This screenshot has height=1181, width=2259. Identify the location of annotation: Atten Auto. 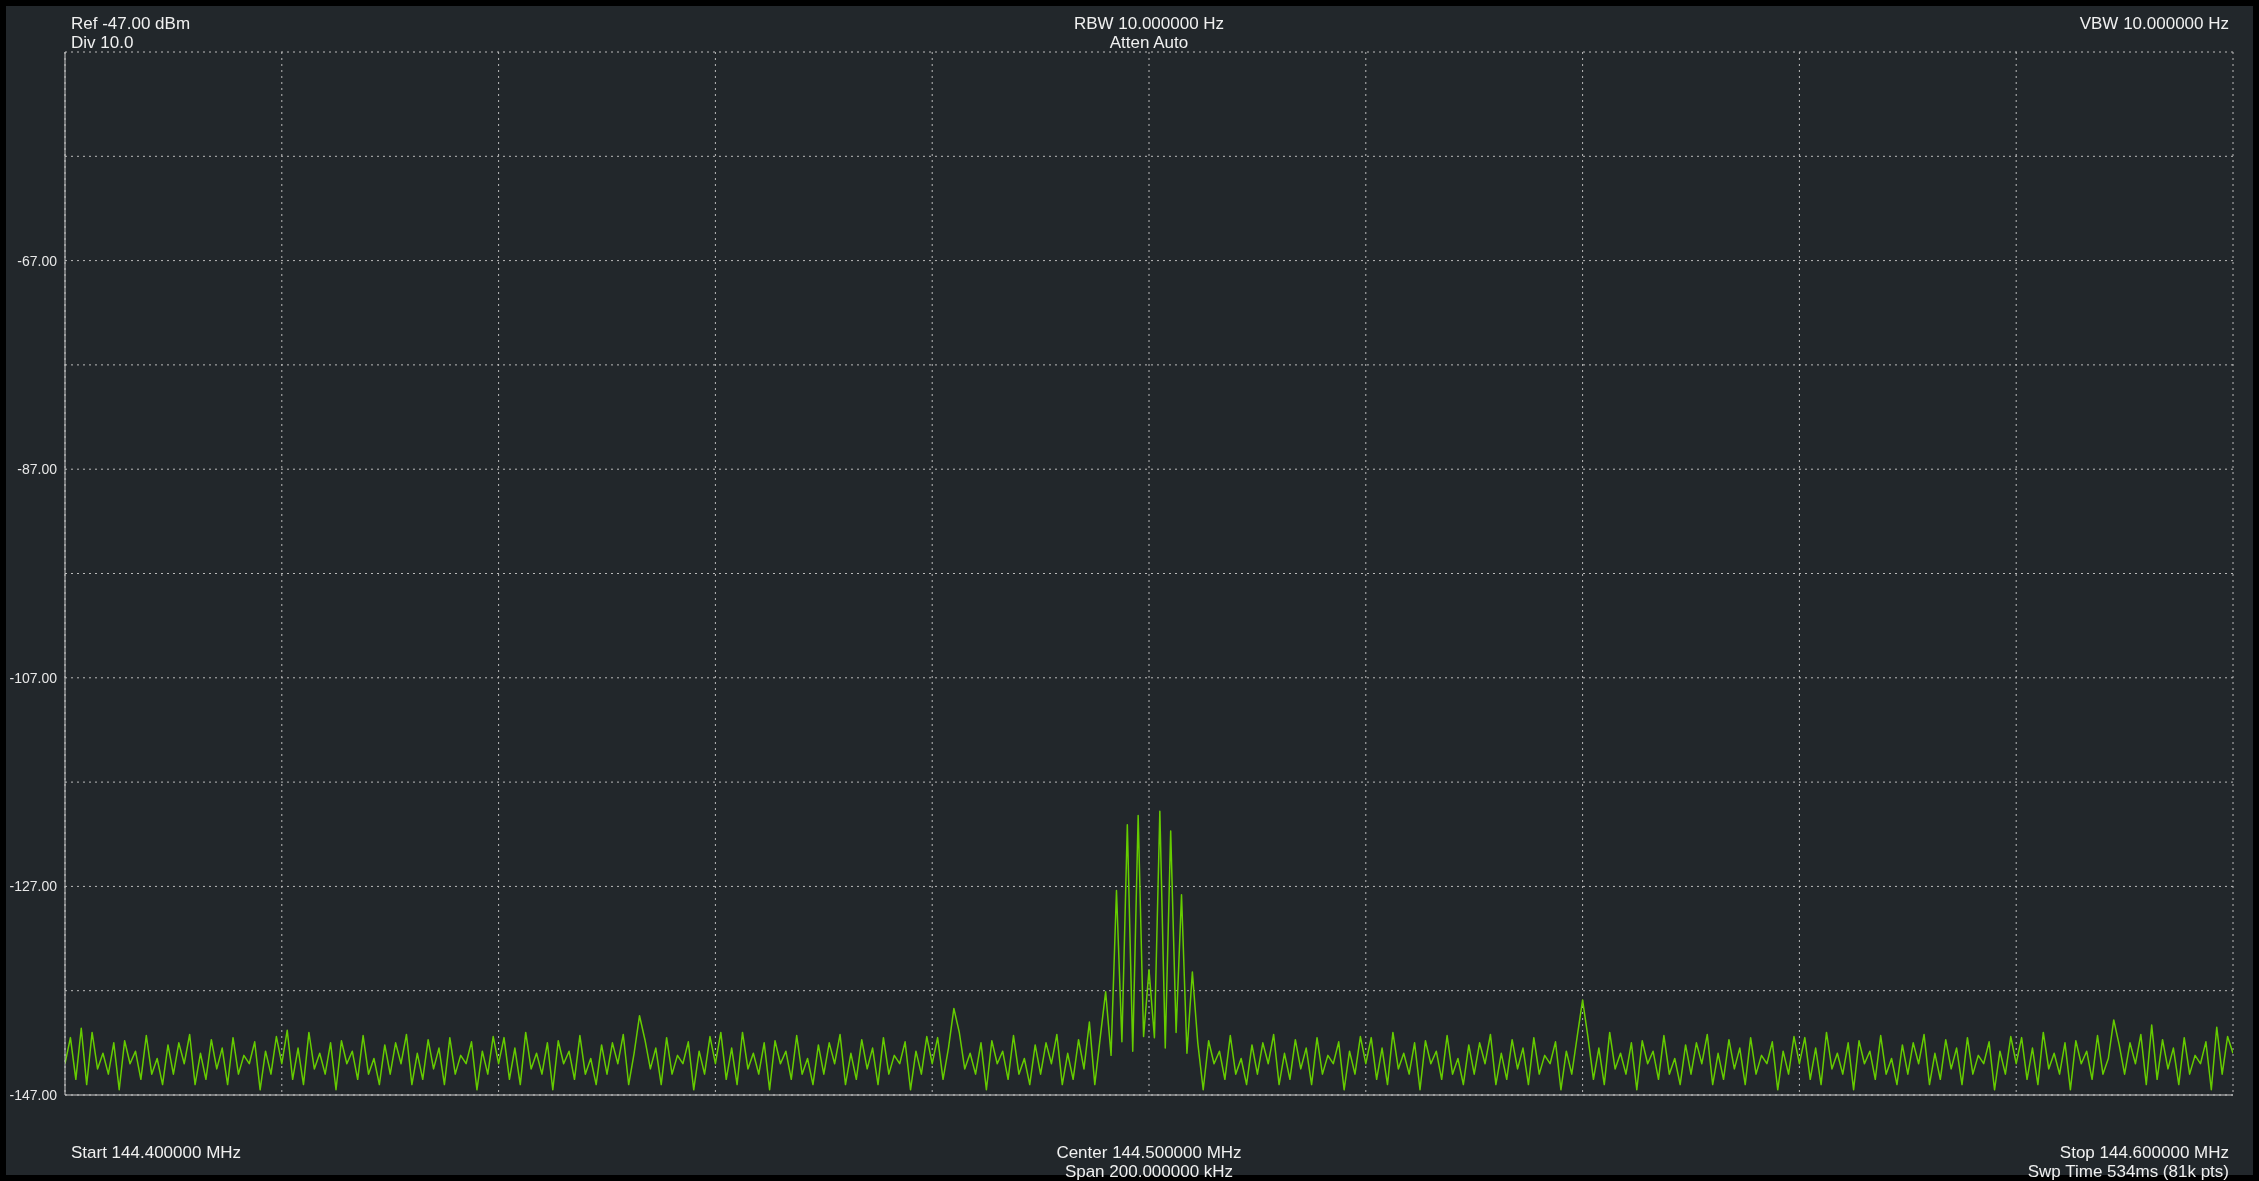
(1149, 42).